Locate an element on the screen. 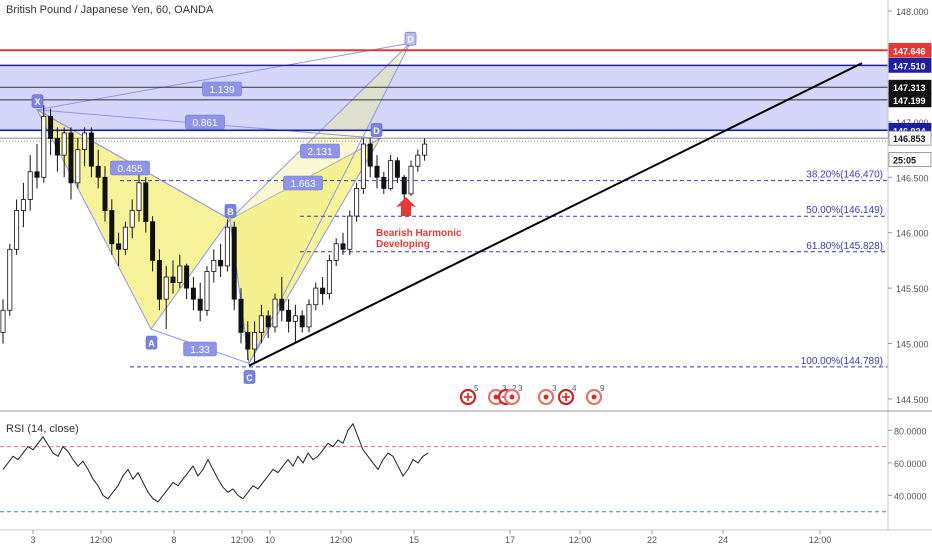 This screenshot has width=932, height=550. price-tick-label: 146.500 is located at coordinates (912, 178).